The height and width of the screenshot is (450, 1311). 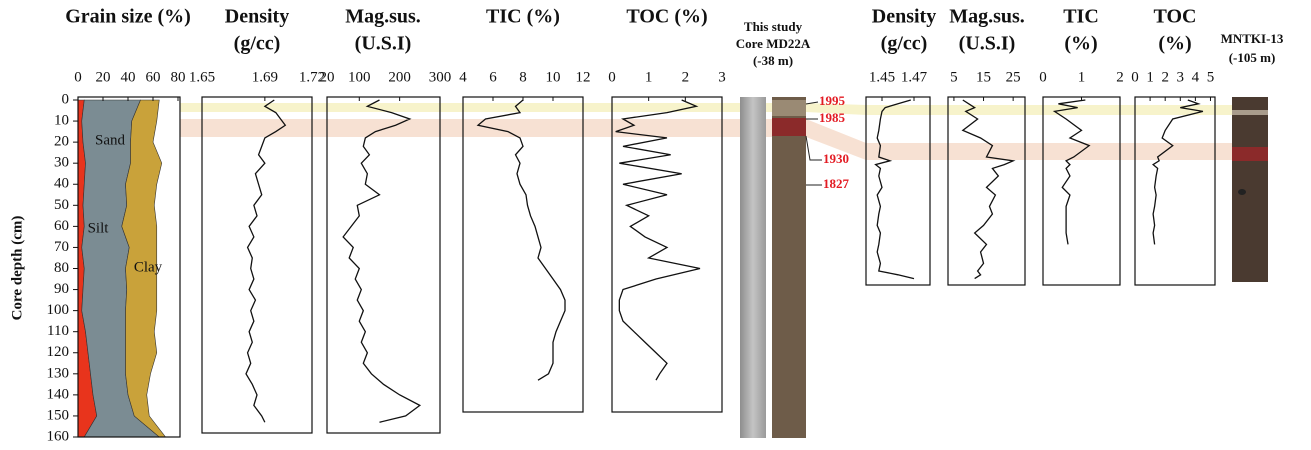 What do you see at coordinates (836, 183) in the screenshot?
I see `date-label: 1827` at bounding box center [836, 183].